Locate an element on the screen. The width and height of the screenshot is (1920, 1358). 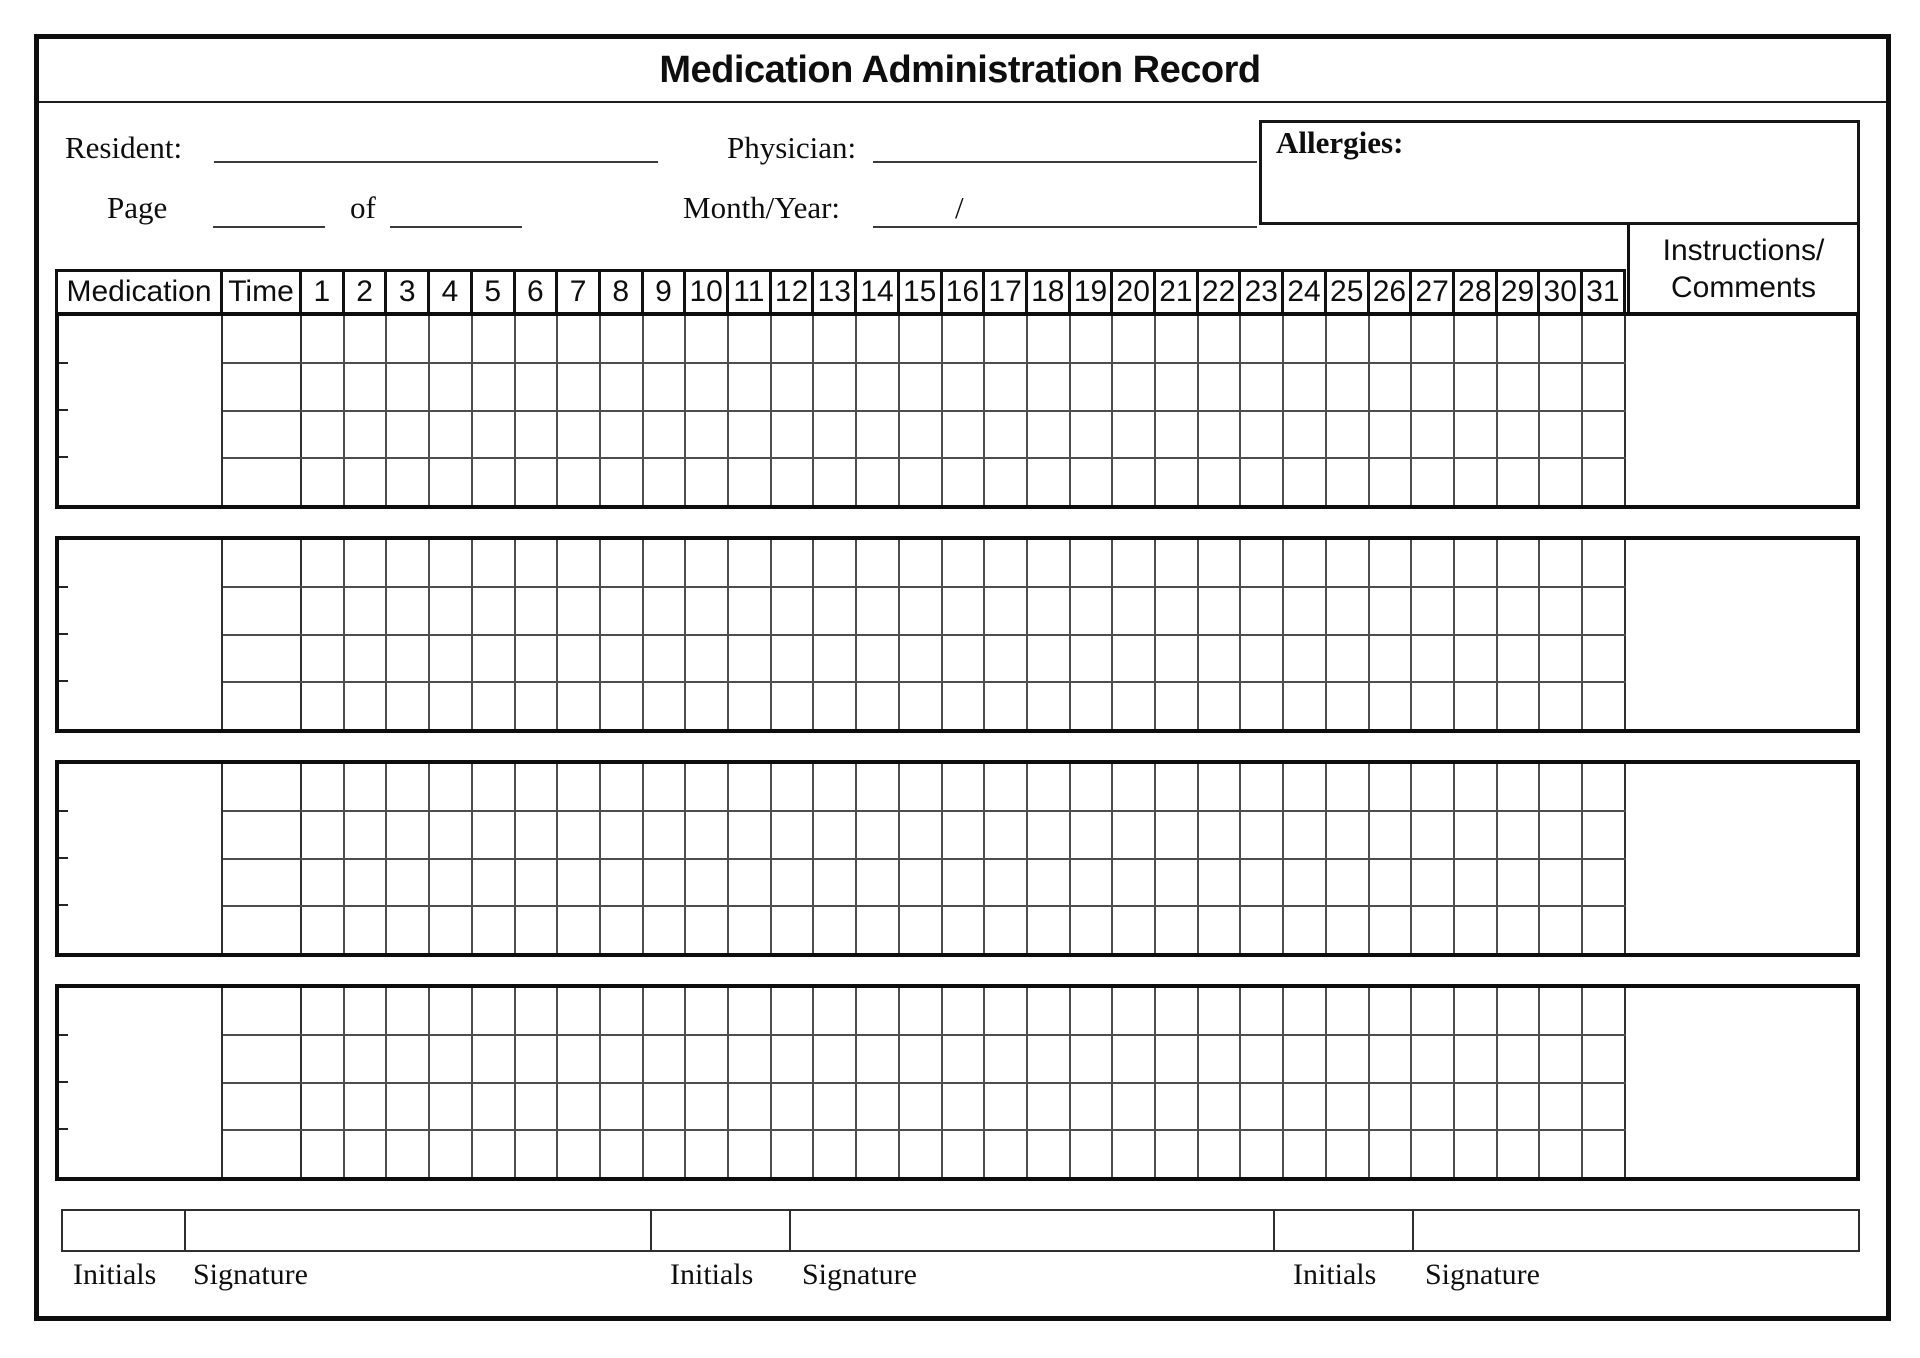
medication-cell is located at coordinates (141, 410).